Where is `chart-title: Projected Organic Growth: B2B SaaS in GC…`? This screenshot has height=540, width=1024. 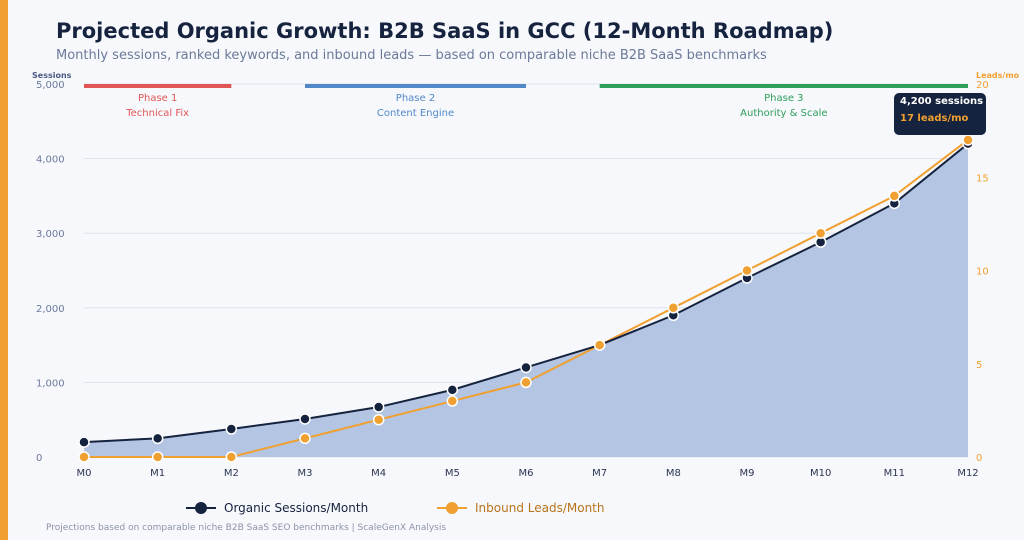
chart-title: Projected Organic Growth: B2B SaaS in GC… is located at coordinates (445, 31).